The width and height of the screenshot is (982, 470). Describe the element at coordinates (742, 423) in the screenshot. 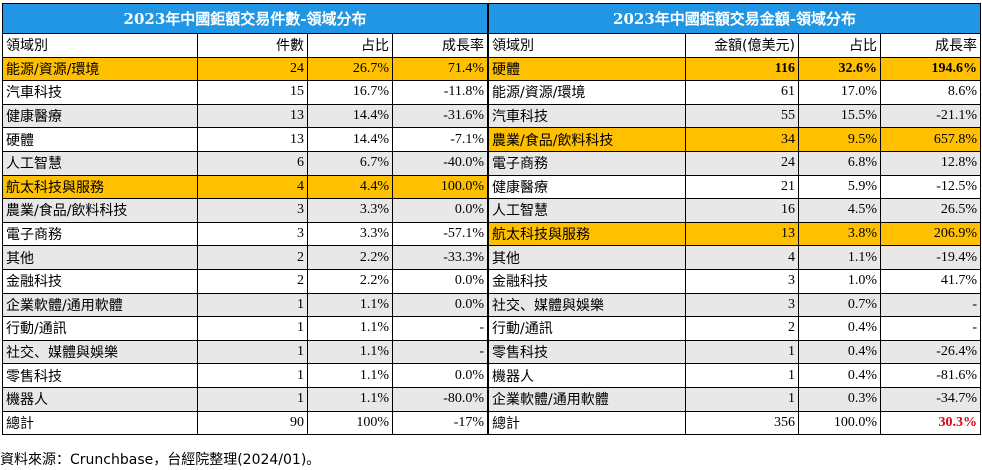

I see `total-amount: 356` at that location.